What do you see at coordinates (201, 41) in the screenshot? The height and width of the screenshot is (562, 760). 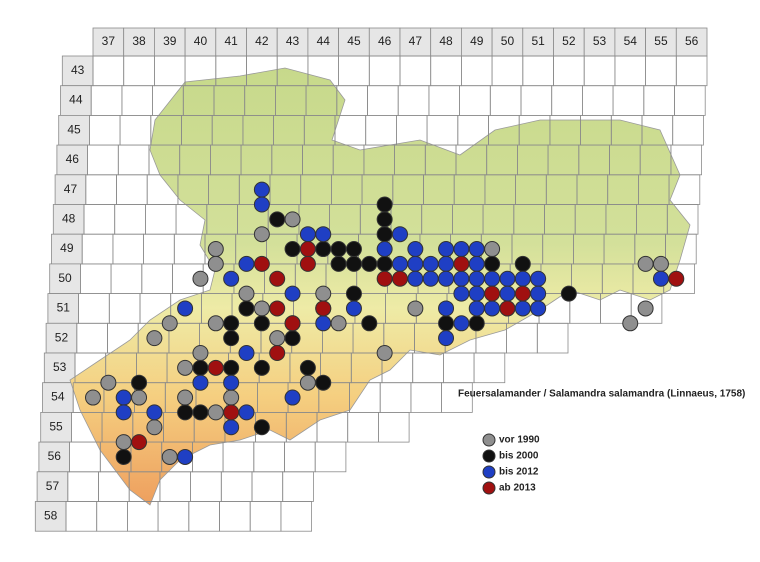 I see `column-label: 40` at bounding box center [201, 41].